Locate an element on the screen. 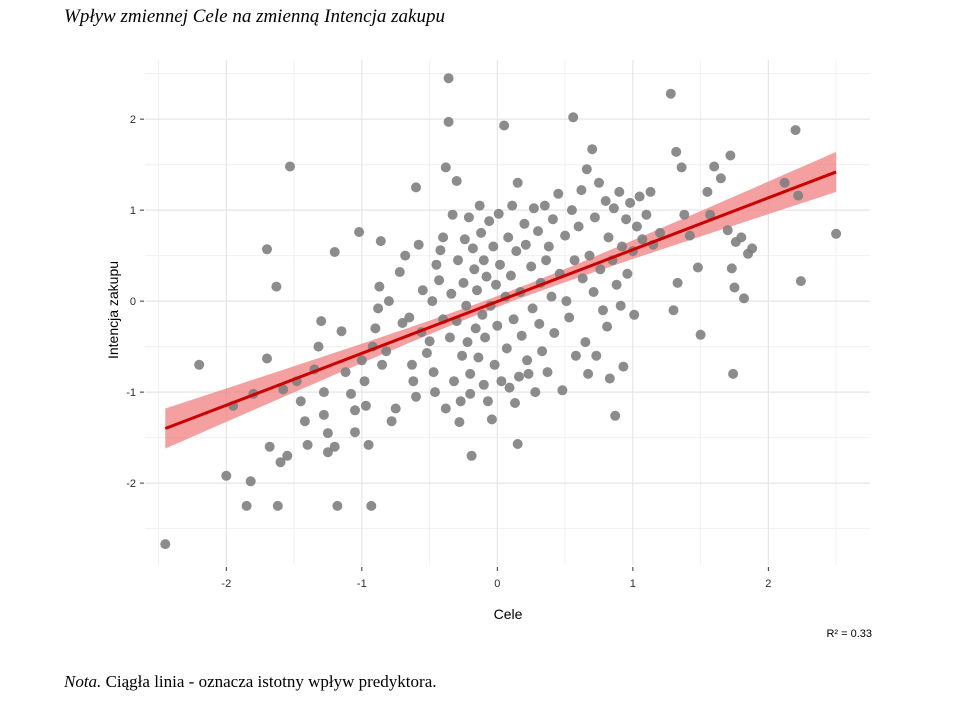 This screenshot has height=720, width=960. r-squared-label: R² = 0.33 is located at coordinates (849, 634).